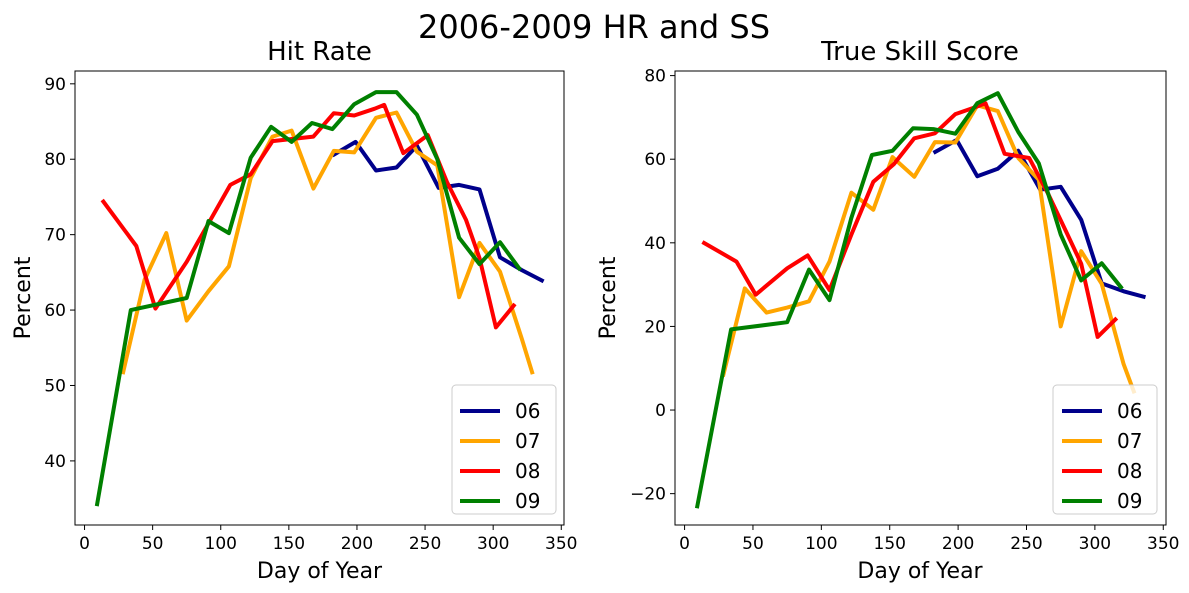  I want to click on y-tick-label: −20, so click(648, 495).